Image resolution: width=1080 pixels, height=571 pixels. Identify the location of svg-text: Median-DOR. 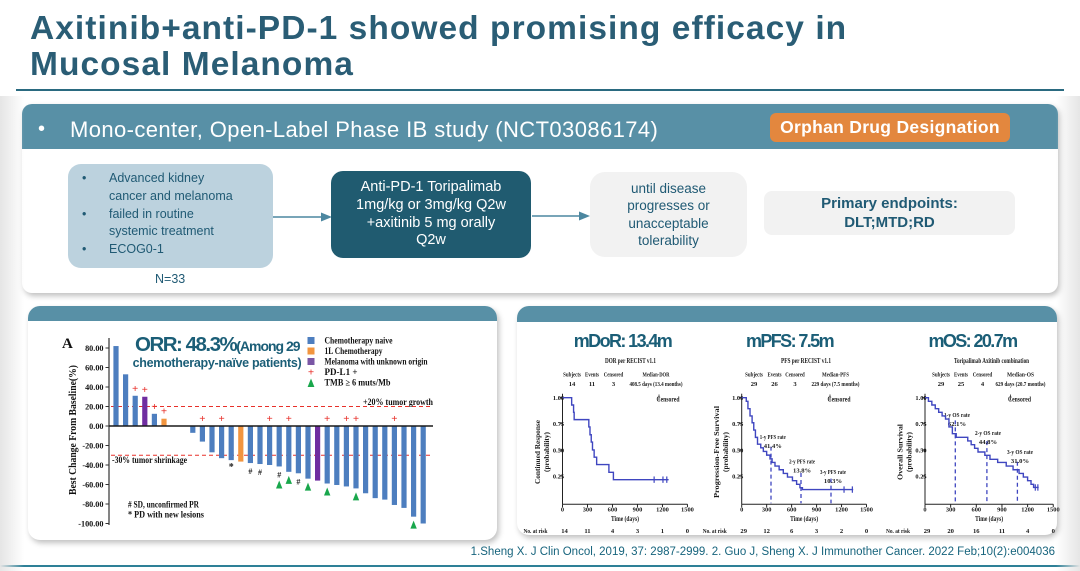
(656, 375).